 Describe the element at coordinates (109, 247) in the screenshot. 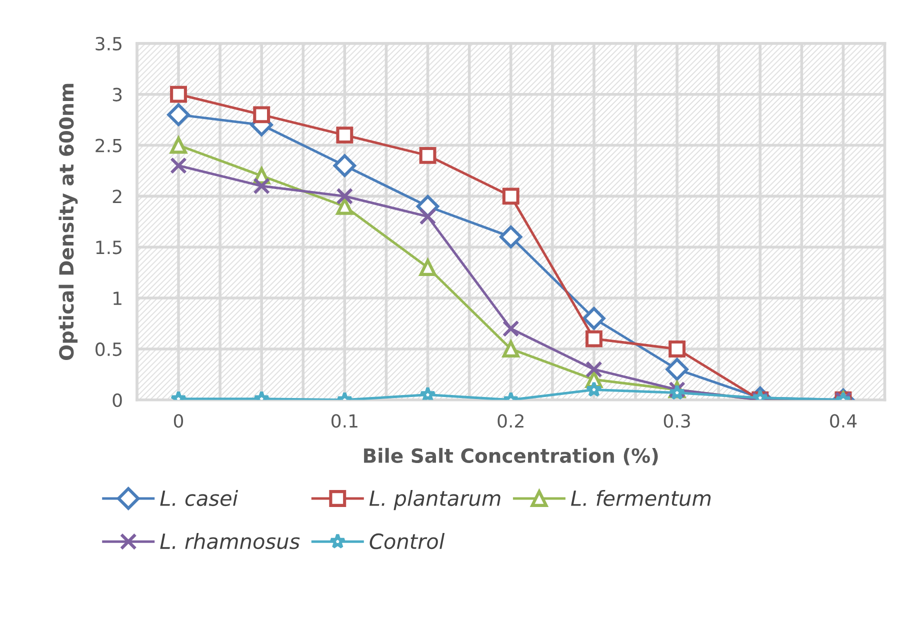

I see `y-tick-label: 1.5` at that location.